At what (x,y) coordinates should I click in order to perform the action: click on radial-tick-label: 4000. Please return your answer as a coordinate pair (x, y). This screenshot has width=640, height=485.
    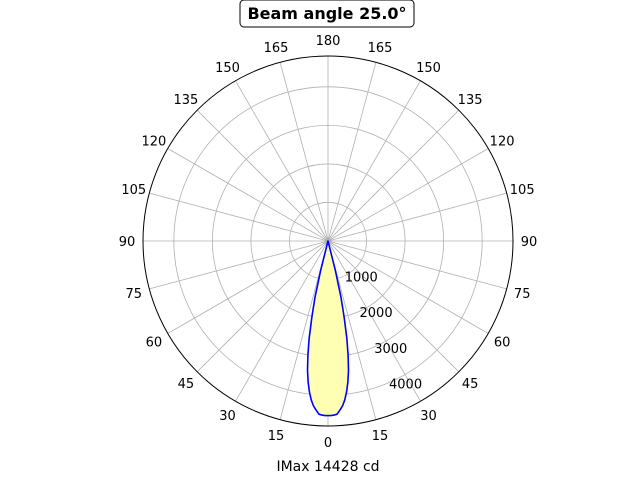
    Looking at the image, I should click on (405, 384).